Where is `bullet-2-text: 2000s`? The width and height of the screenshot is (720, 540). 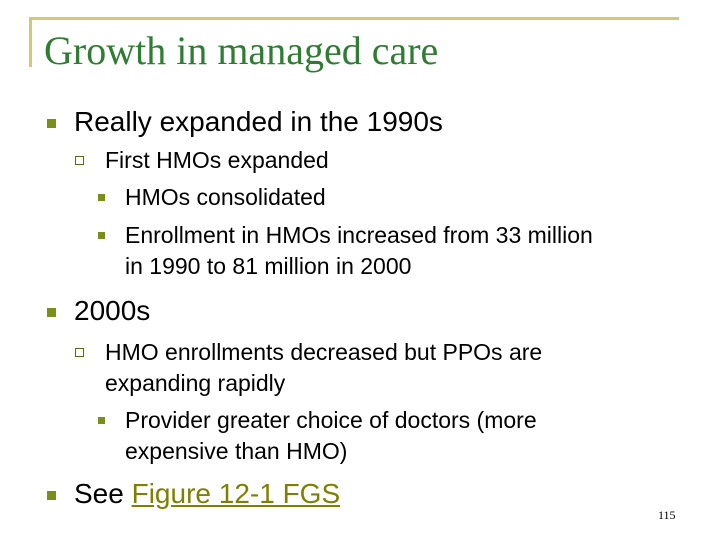
bullet-2-text: 2000s is located at coordinates (112, 310).